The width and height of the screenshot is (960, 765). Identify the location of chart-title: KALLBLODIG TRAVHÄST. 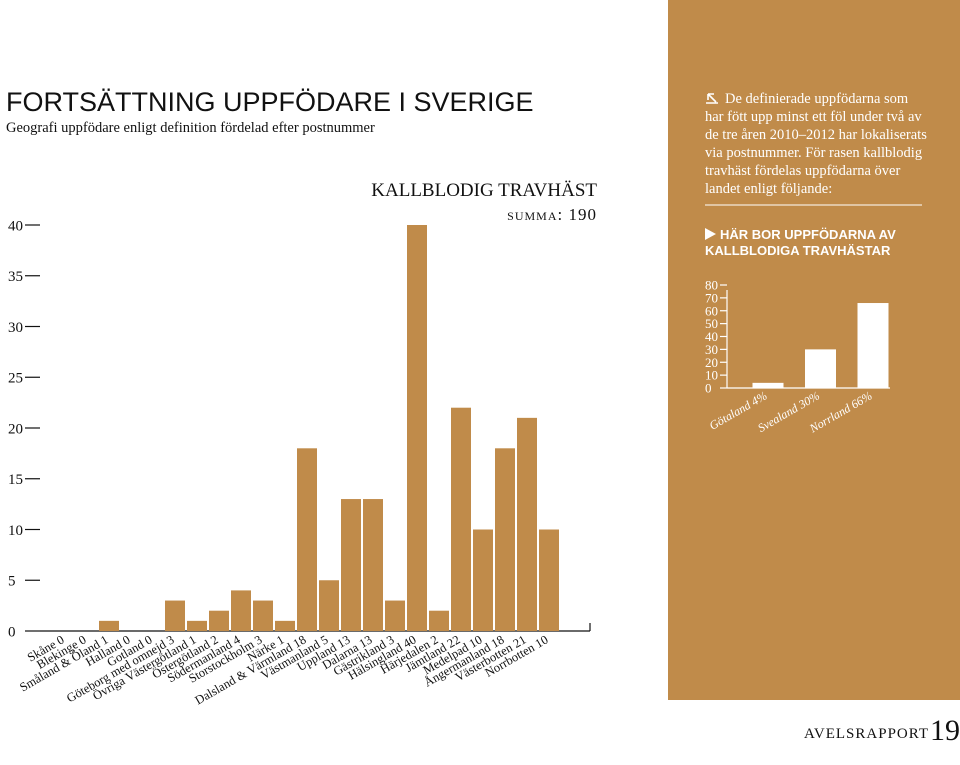
(484, 190).